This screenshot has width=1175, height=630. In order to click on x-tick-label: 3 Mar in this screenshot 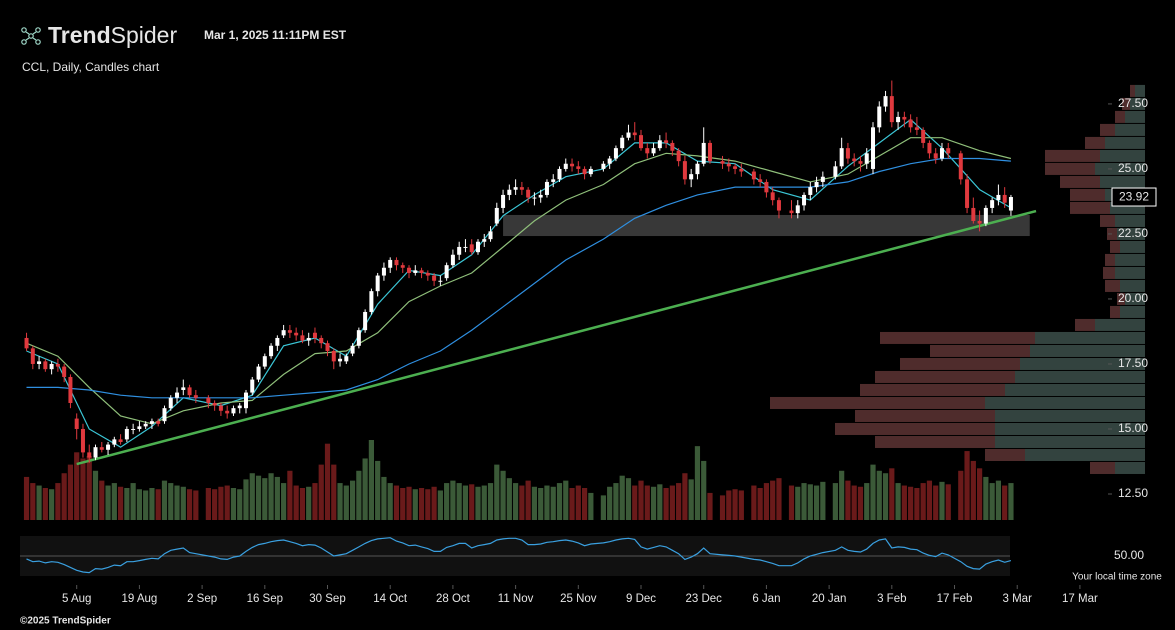, I will do `click(1018, 599)`.